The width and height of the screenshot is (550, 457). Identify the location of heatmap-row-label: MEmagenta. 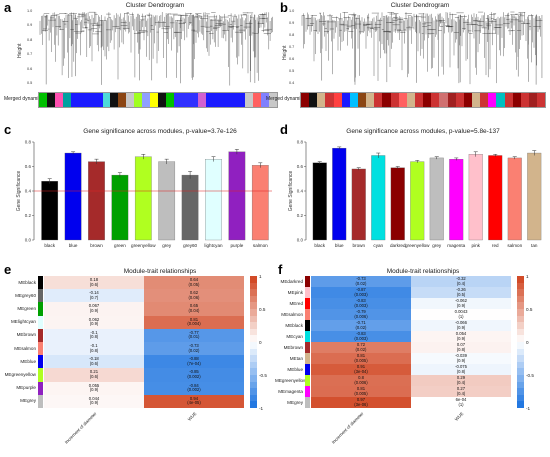
(290, 391).